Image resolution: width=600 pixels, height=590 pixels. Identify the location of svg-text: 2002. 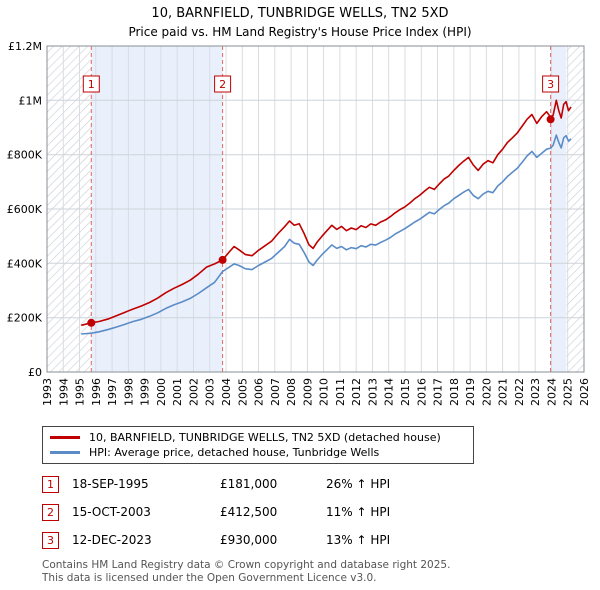
(194, 392).